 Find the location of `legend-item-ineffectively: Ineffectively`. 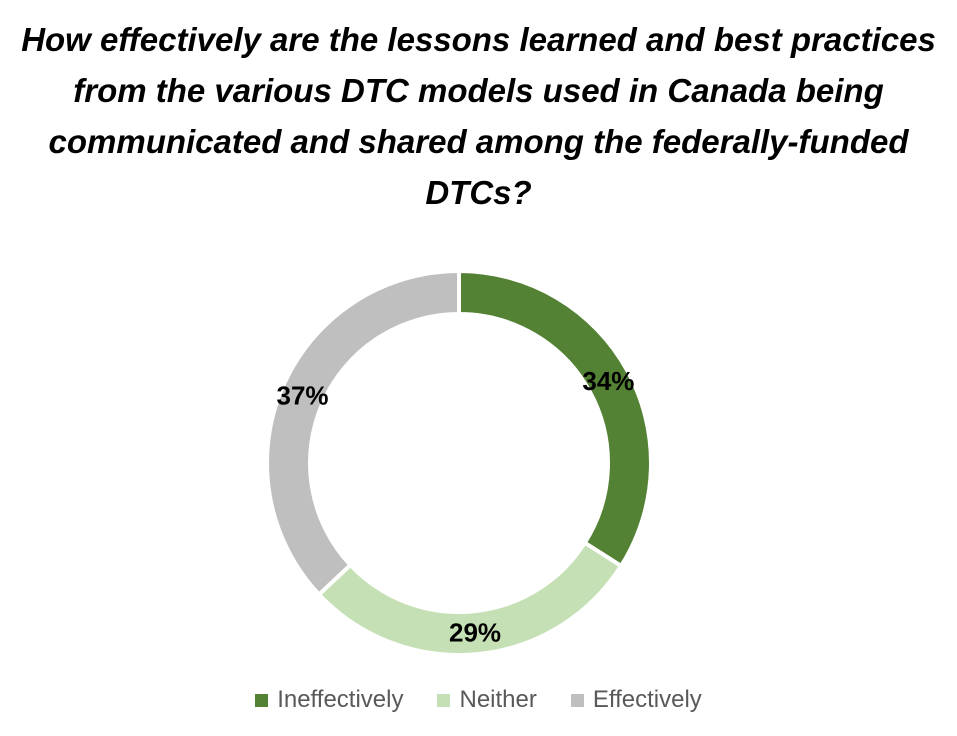

legend-item-ineffectively: Ineffectively is located at coordinates (329, 700).